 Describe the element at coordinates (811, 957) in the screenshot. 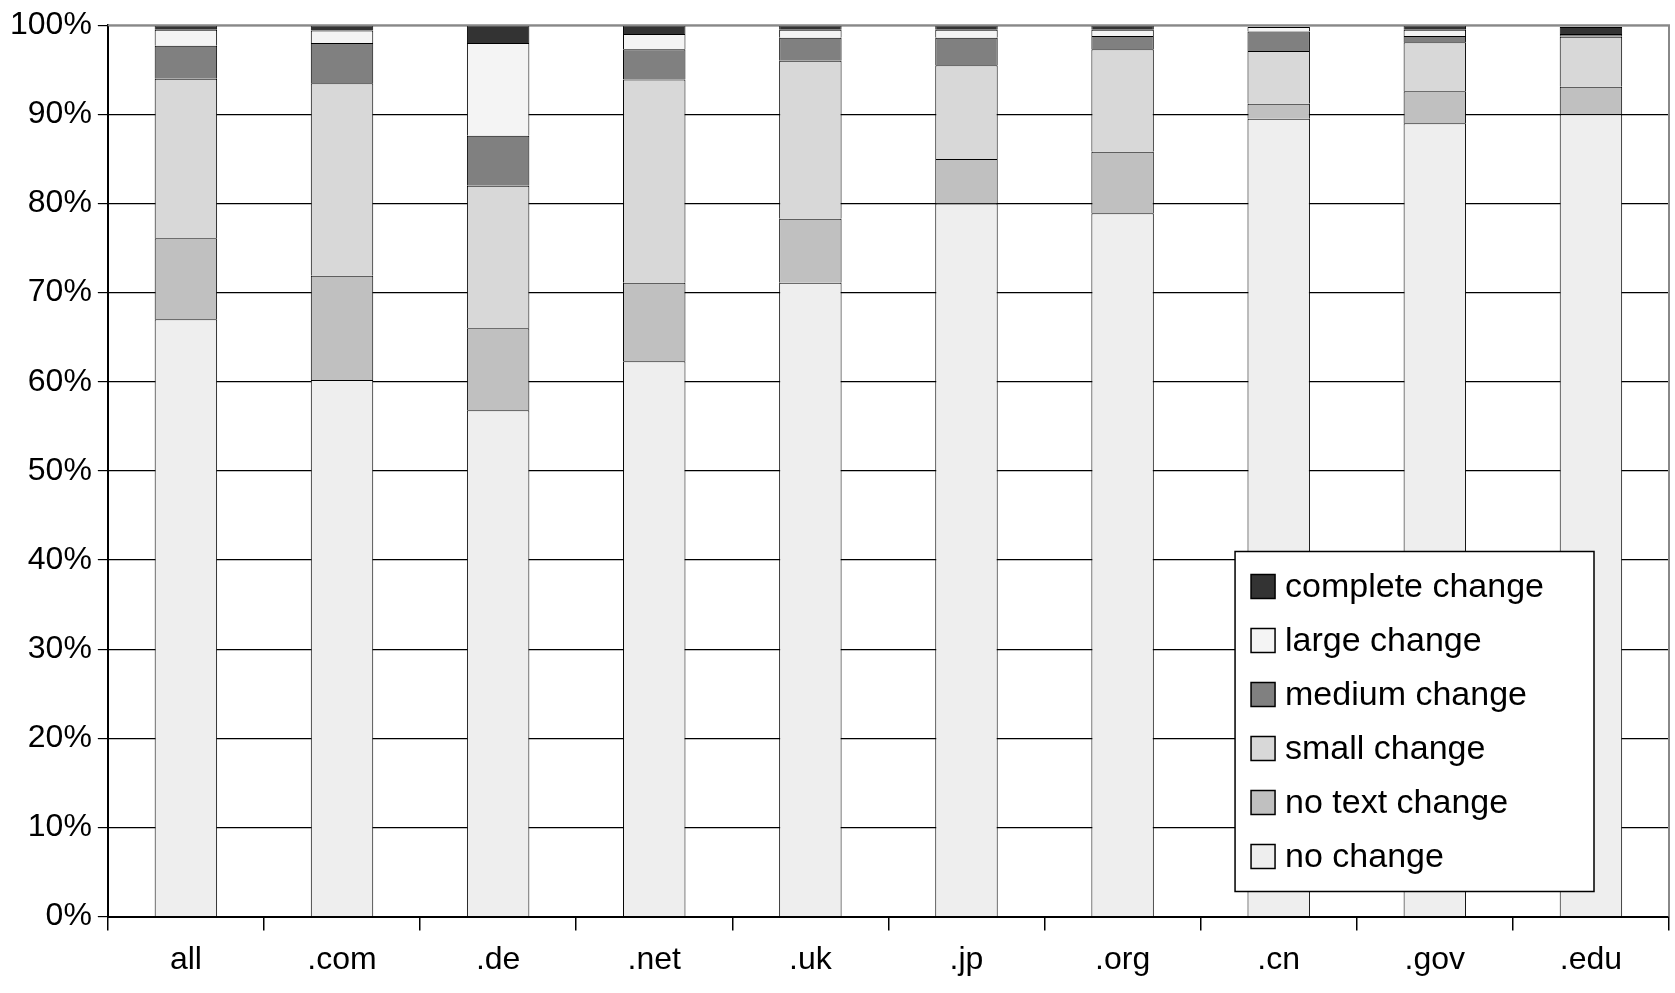

I see `x-tick-label: .uk` at that location.